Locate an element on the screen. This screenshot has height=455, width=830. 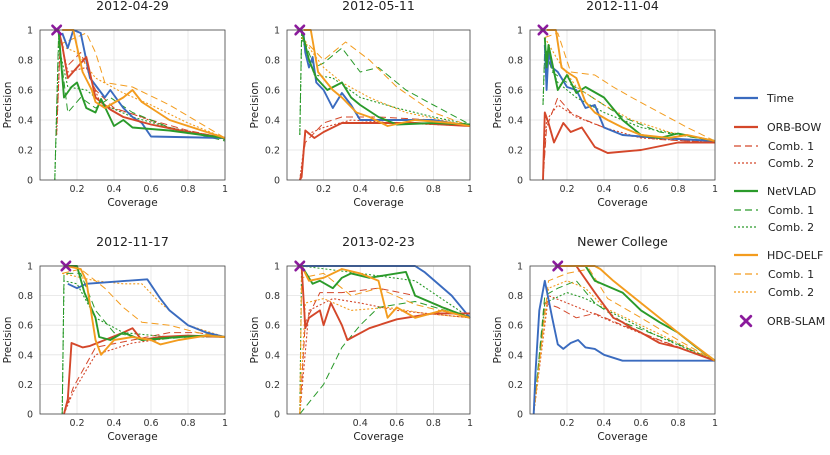
legend-item-time: Time is located at coordinates (764, 98).